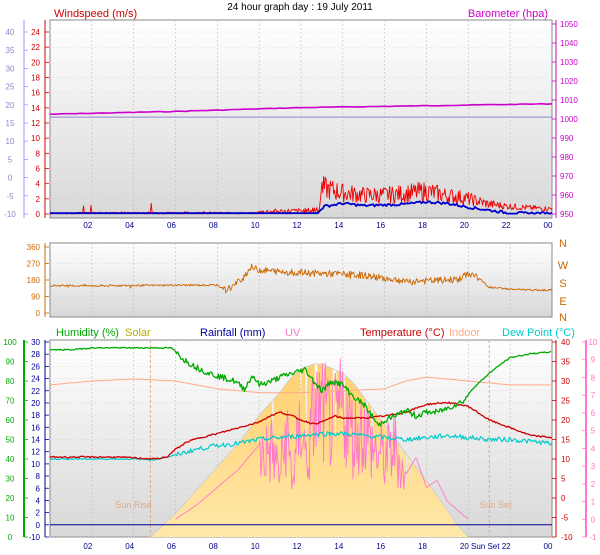 The height and width of the screenshot is (555, 600). What do you see at coordinates (10, 141) in the screenshot?
I see `panel-1-outer-tick: 10` at bounding box center [10, 141].